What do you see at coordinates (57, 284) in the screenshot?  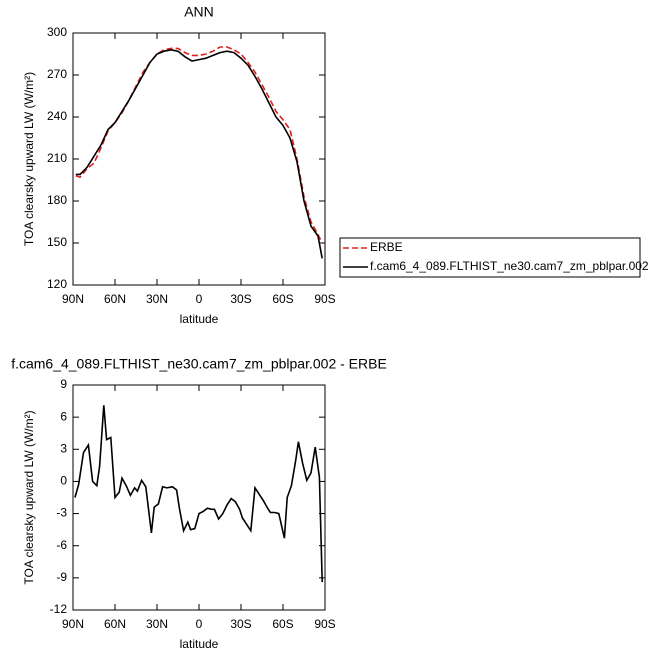 I see `y-tick-label: 120` at bounding box center [57, 284].